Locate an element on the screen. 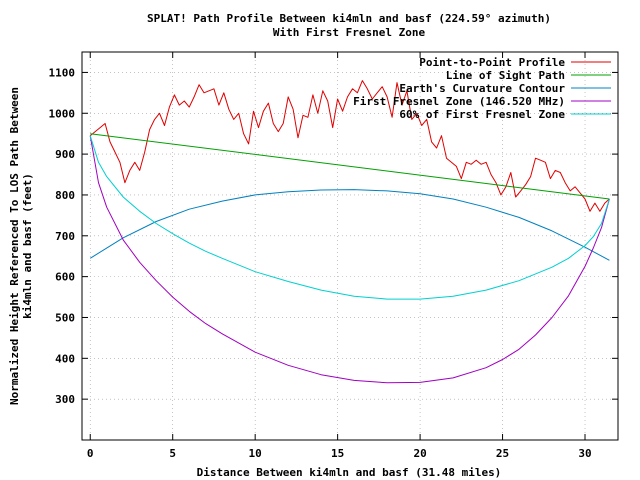  x-tick-label: 0 is located at coordinates (90, 453).